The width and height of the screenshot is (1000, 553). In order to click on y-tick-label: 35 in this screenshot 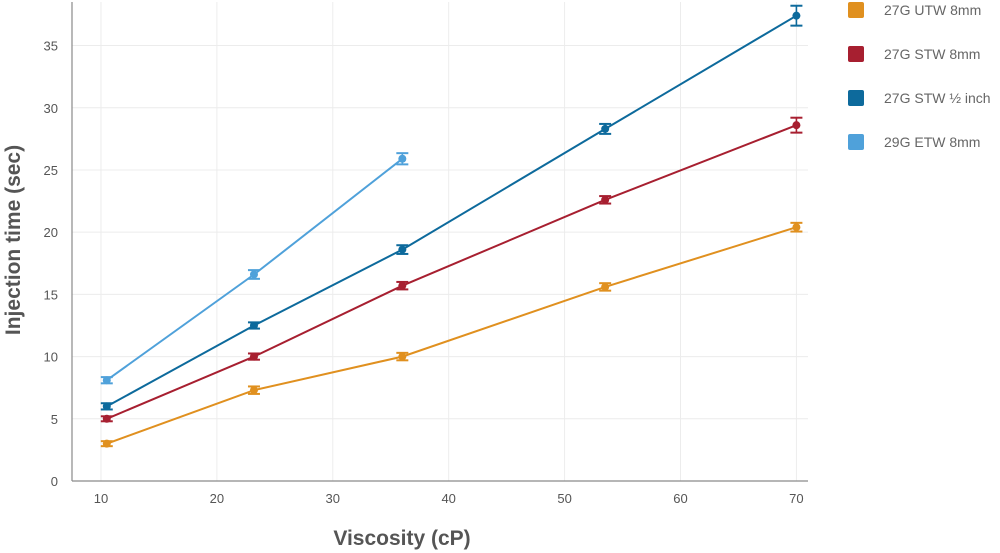, I will do `click(51, 46)`.